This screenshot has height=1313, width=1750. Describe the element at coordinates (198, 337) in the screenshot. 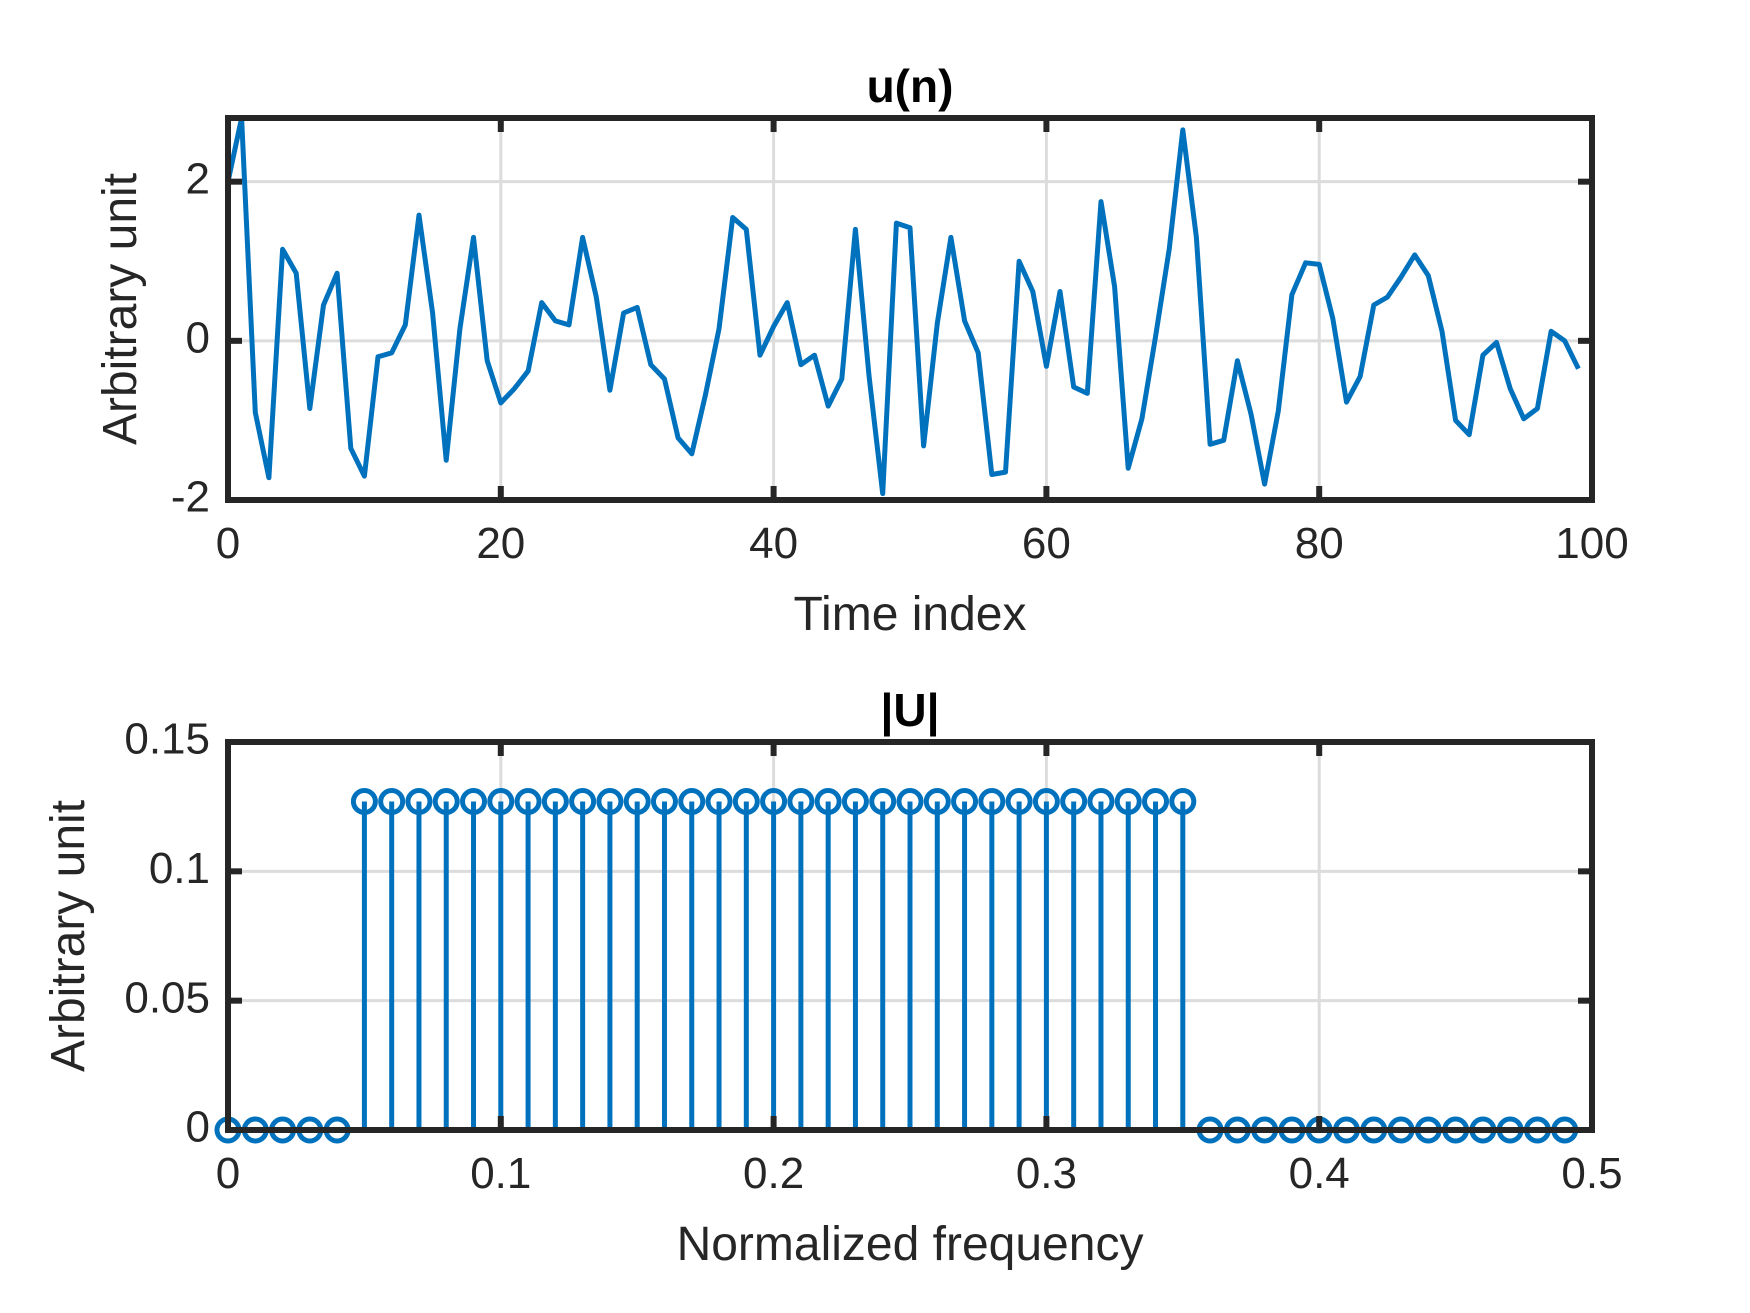

I see `time-domain-y-tick-label: 0` at that location.